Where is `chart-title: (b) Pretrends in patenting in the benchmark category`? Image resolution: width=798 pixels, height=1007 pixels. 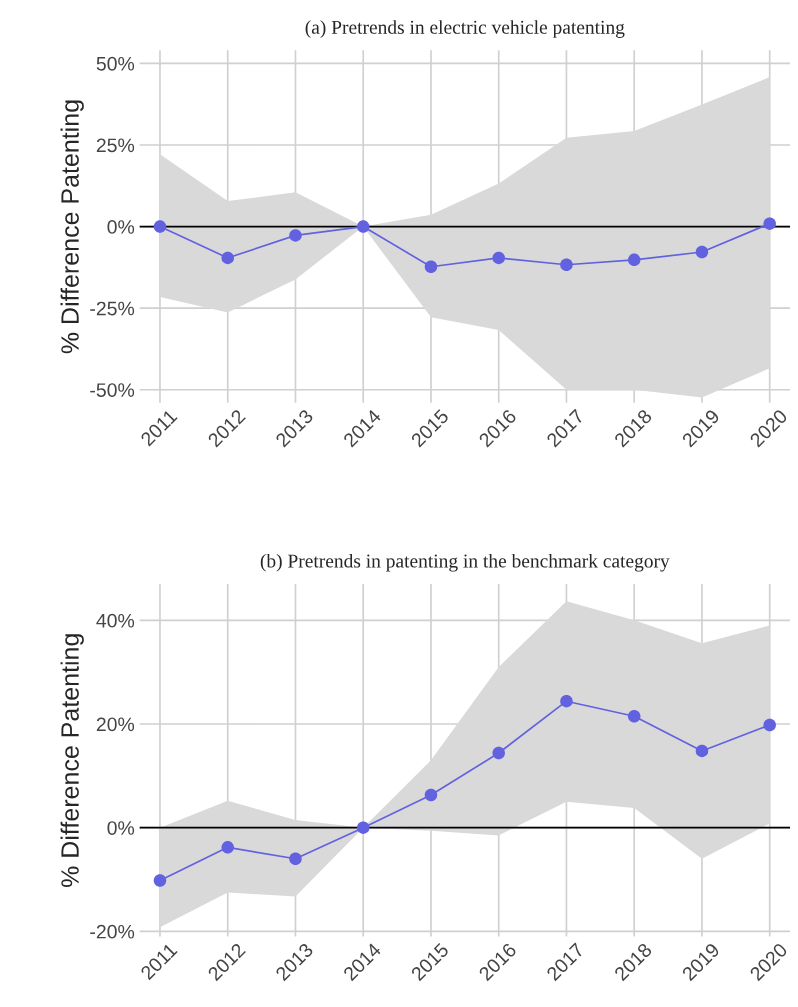
chart-title: (b) Pretrends in patenting in the benchmark category is located at coordinates (465, 562).